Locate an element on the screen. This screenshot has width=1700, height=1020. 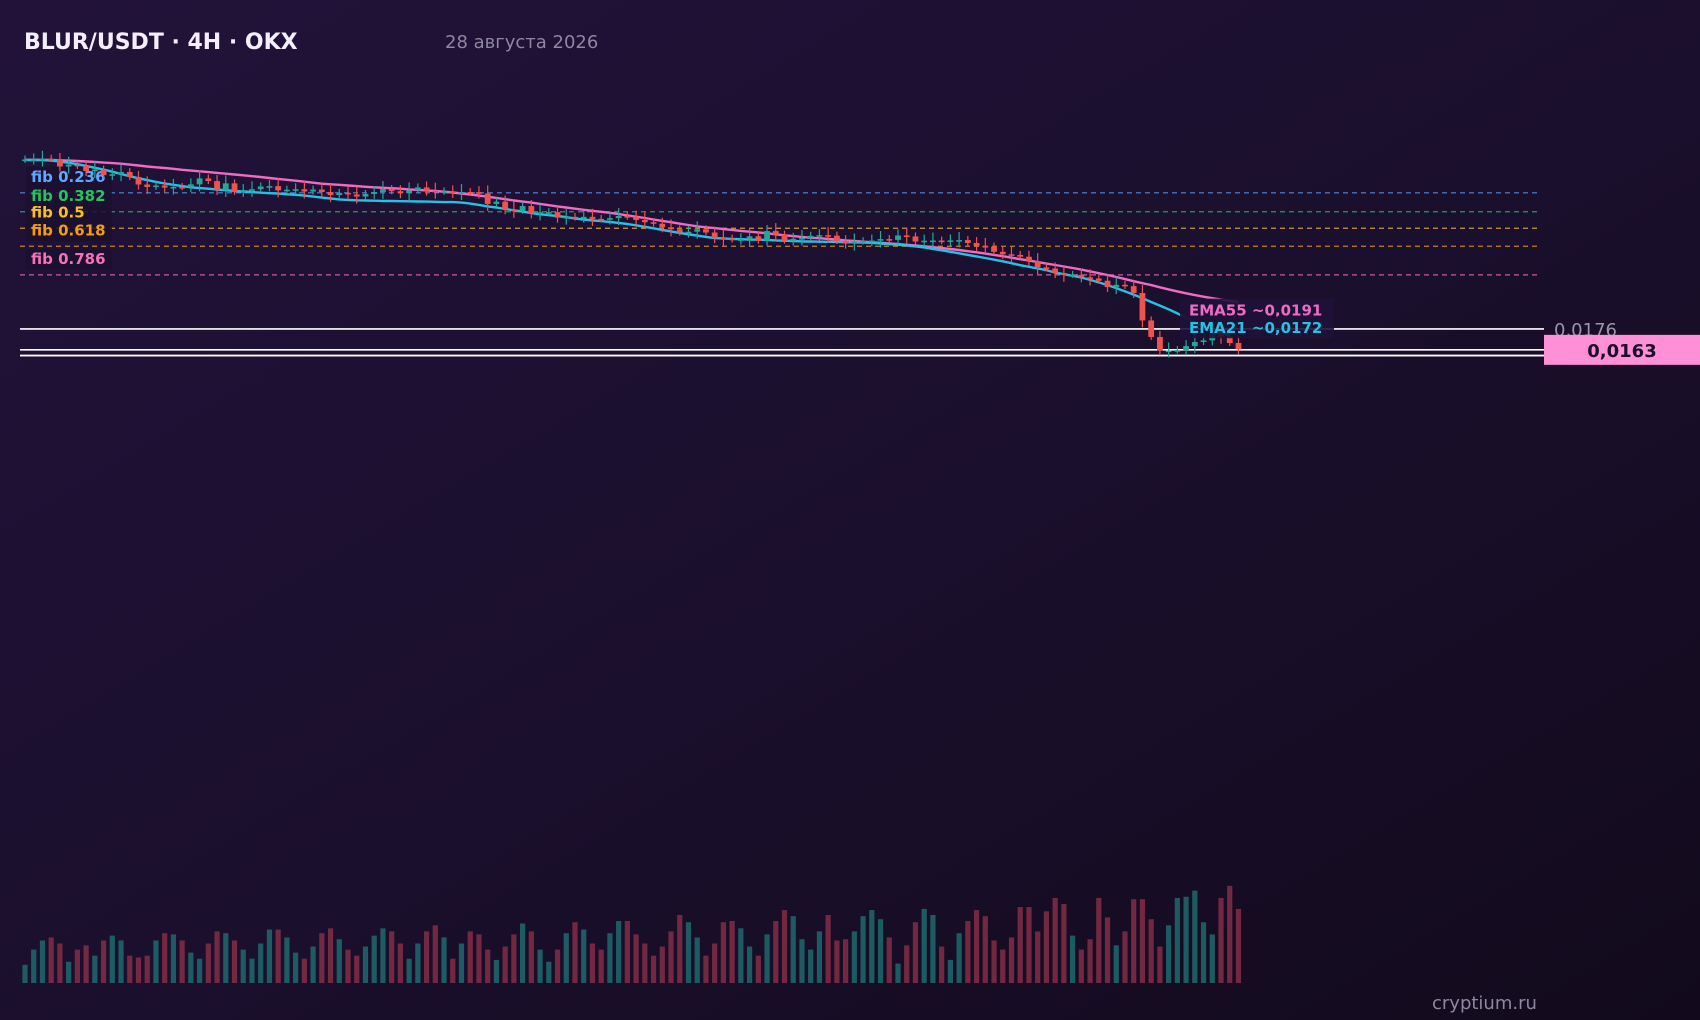
fib-label-2: fib 0.5 is located at coordinates (58, 212).